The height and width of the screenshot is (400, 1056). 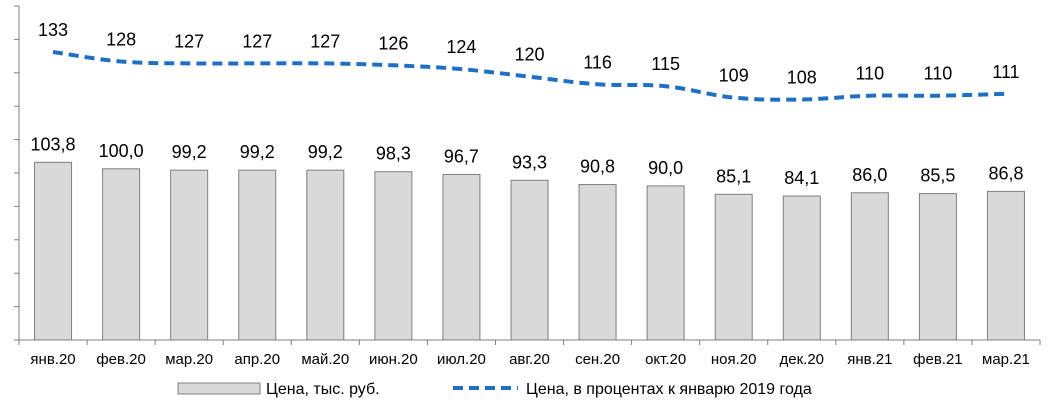 I want to click on line-value-label: 133, so click(x=53, y=30).